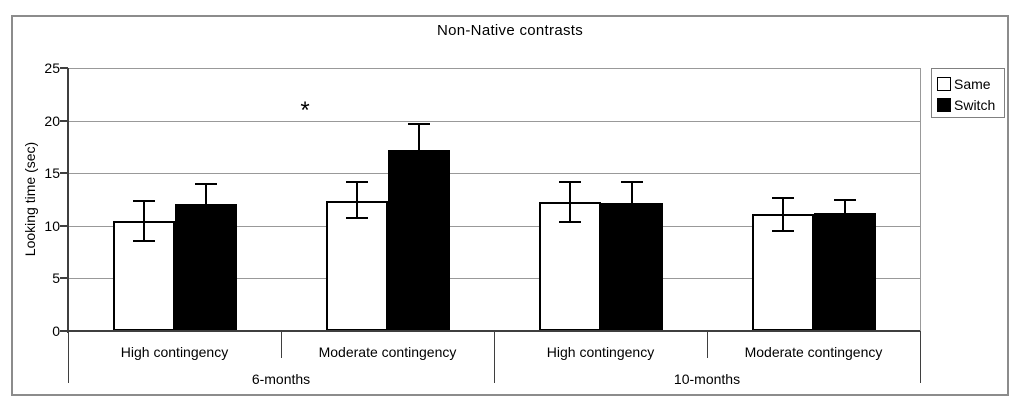 This screenshot has width=1024, height=409. I want to click on legend-item-switch: Switch, so click(970, 104).